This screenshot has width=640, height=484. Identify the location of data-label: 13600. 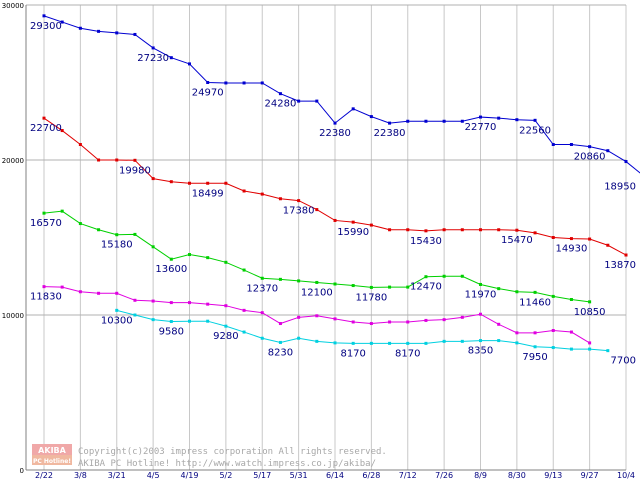
(171, 269).